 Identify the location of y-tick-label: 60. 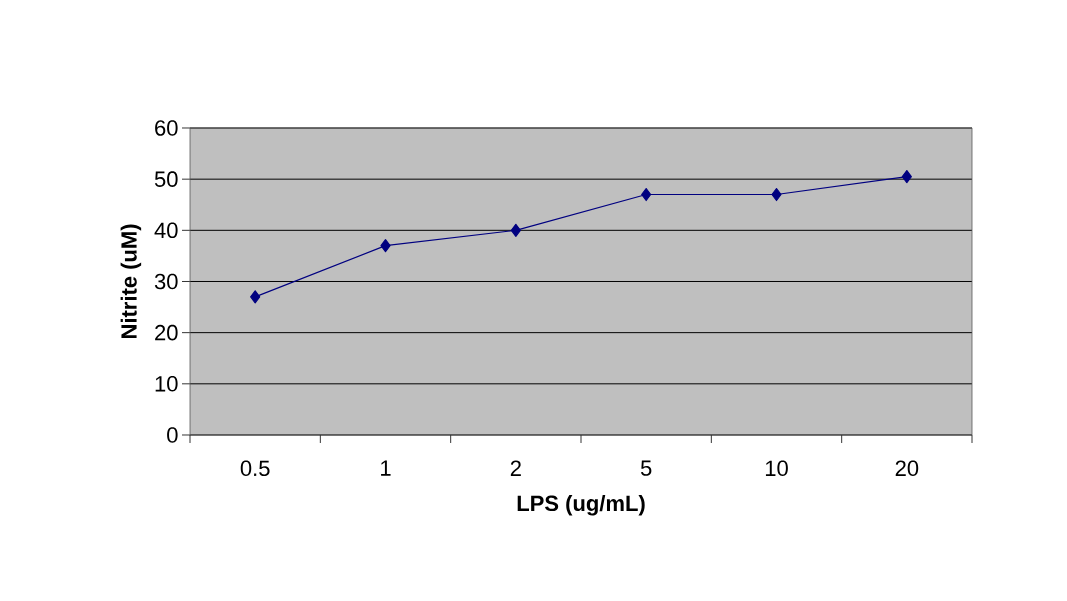
(166, 128).